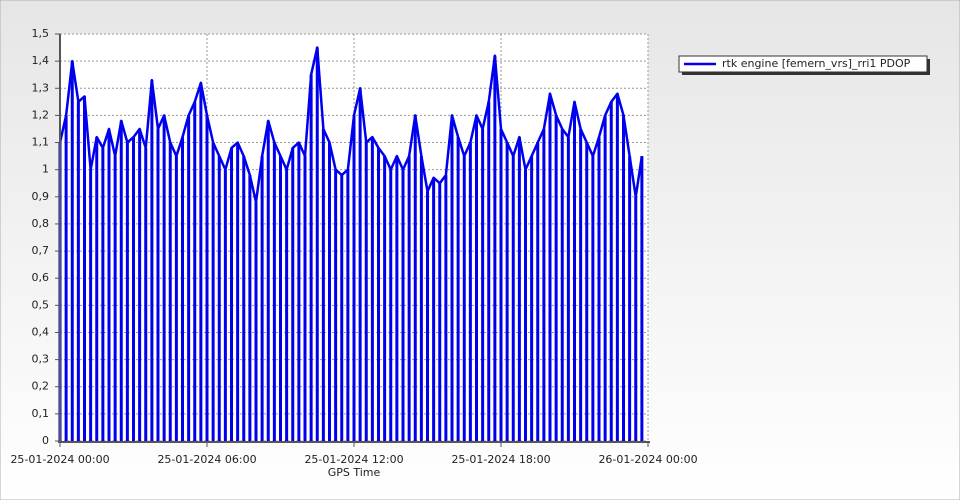 The width and height of the screenshot is (960, 500). What do you see at coordinates (41, 331) in the screenshot?
I see `y-tick-label: 0,4` at bounding box center [41, 331].